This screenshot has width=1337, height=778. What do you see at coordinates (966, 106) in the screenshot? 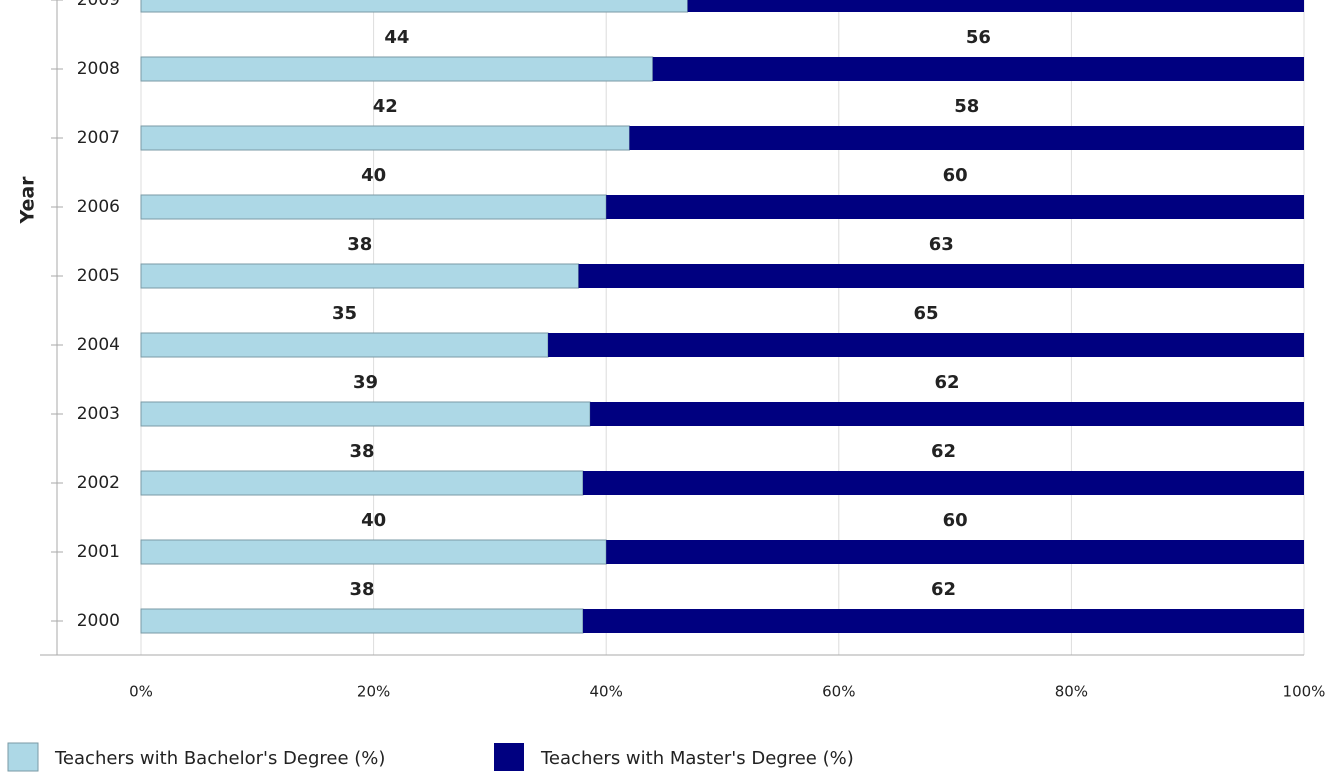
I see `data-label: 58` at bounding box center [966, 106].